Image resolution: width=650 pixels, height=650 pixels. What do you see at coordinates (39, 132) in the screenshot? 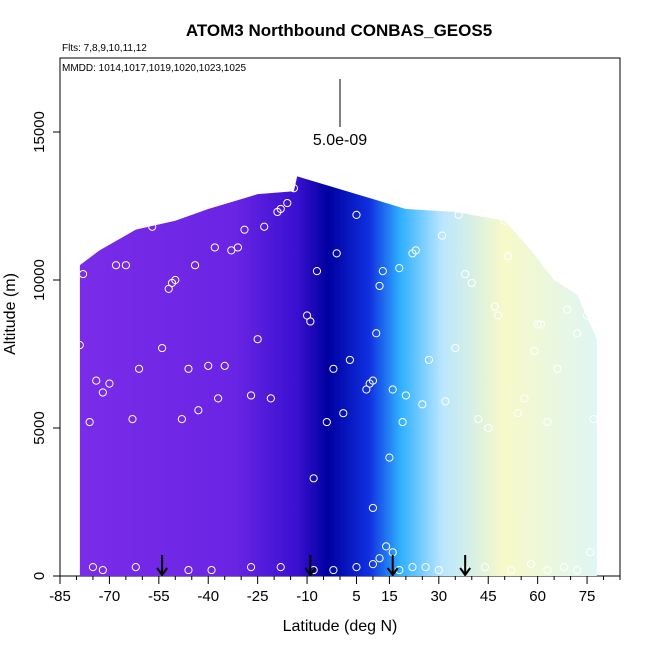
I see `y-tick-label: 15000` at bounding box center [39, 132].